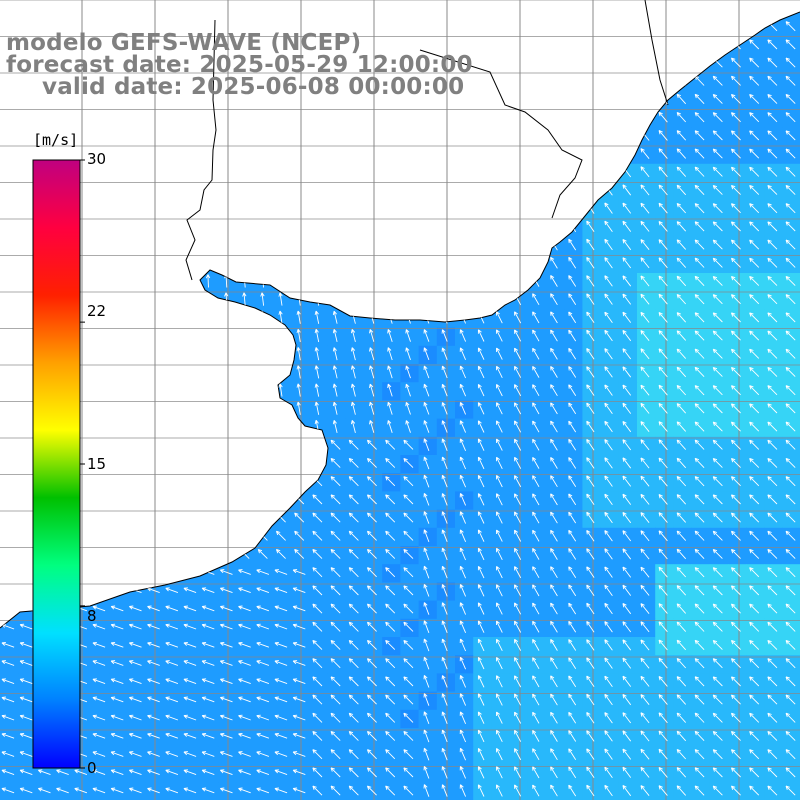 This screenshot has width=800, height=800. Describe the element at coordinates (184, 43) in the screenshot. I see `model-title: modelo GEFS-WAVE (NCEP)` at that location.